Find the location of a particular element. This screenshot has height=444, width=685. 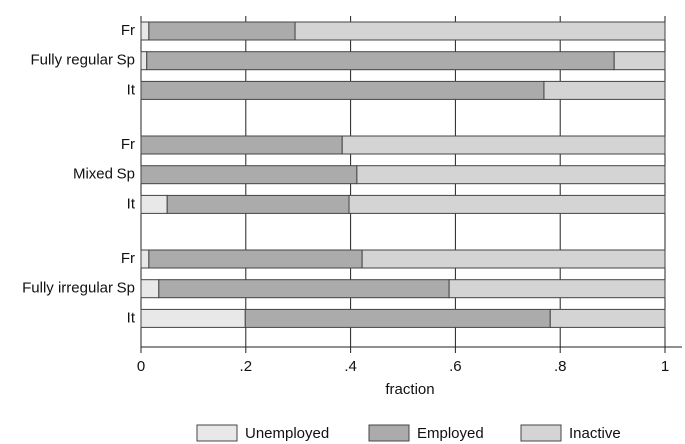

x-tick-label: 1 is located at coordinates (665, 366).